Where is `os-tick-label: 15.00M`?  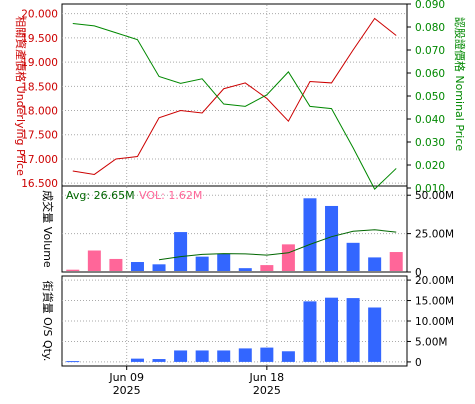
os-tick-label: 15.00M is located at coordinates (434, 302).